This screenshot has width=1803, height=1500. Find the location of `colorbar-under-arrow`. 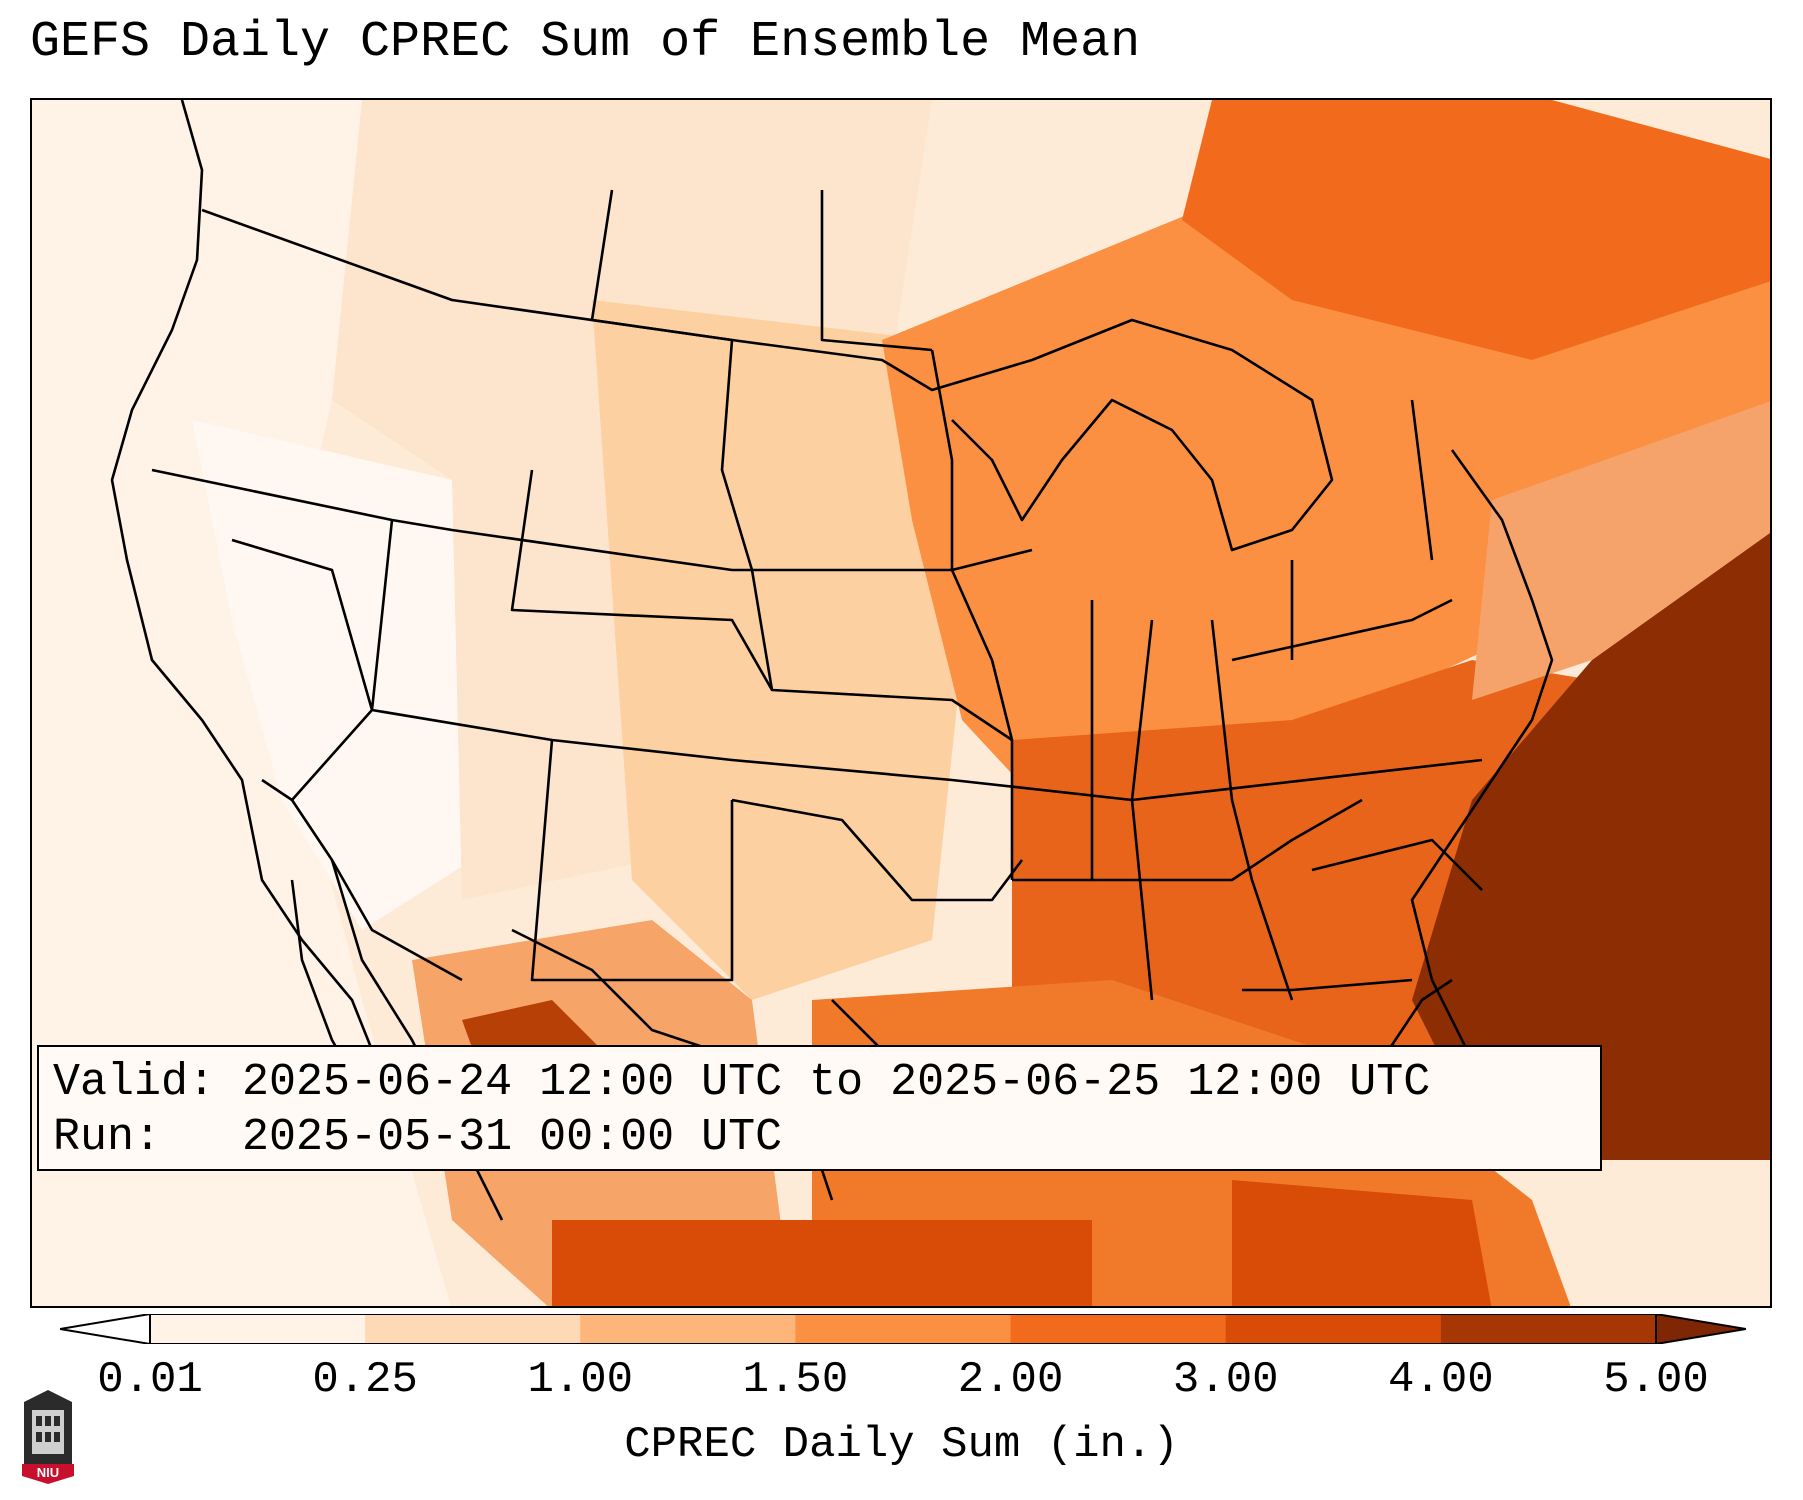

colorbar-under-arrow is located at coordinates (105, 1329).